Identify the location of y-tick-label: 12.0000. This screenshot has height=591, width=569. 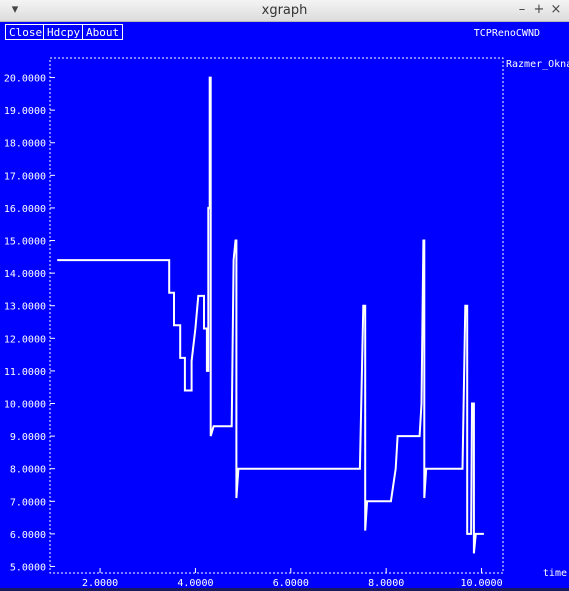
(25, 339).